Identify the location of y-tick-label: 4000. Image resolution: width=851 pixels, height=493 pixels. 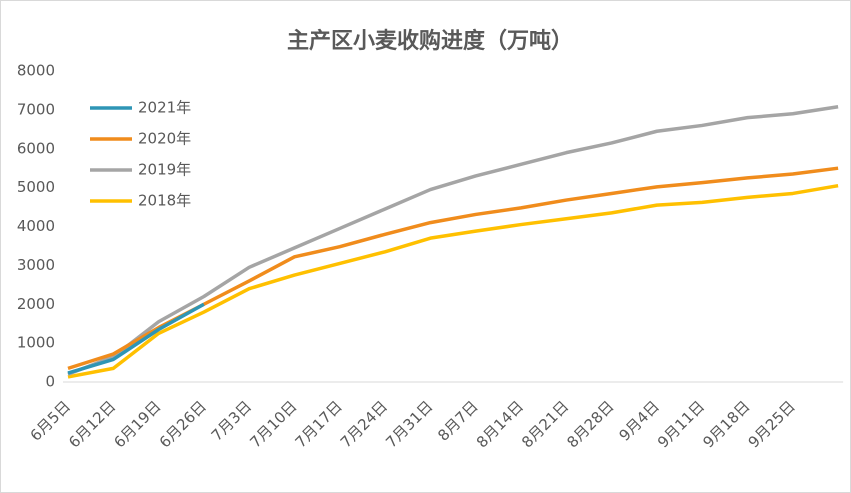
(36, 226).